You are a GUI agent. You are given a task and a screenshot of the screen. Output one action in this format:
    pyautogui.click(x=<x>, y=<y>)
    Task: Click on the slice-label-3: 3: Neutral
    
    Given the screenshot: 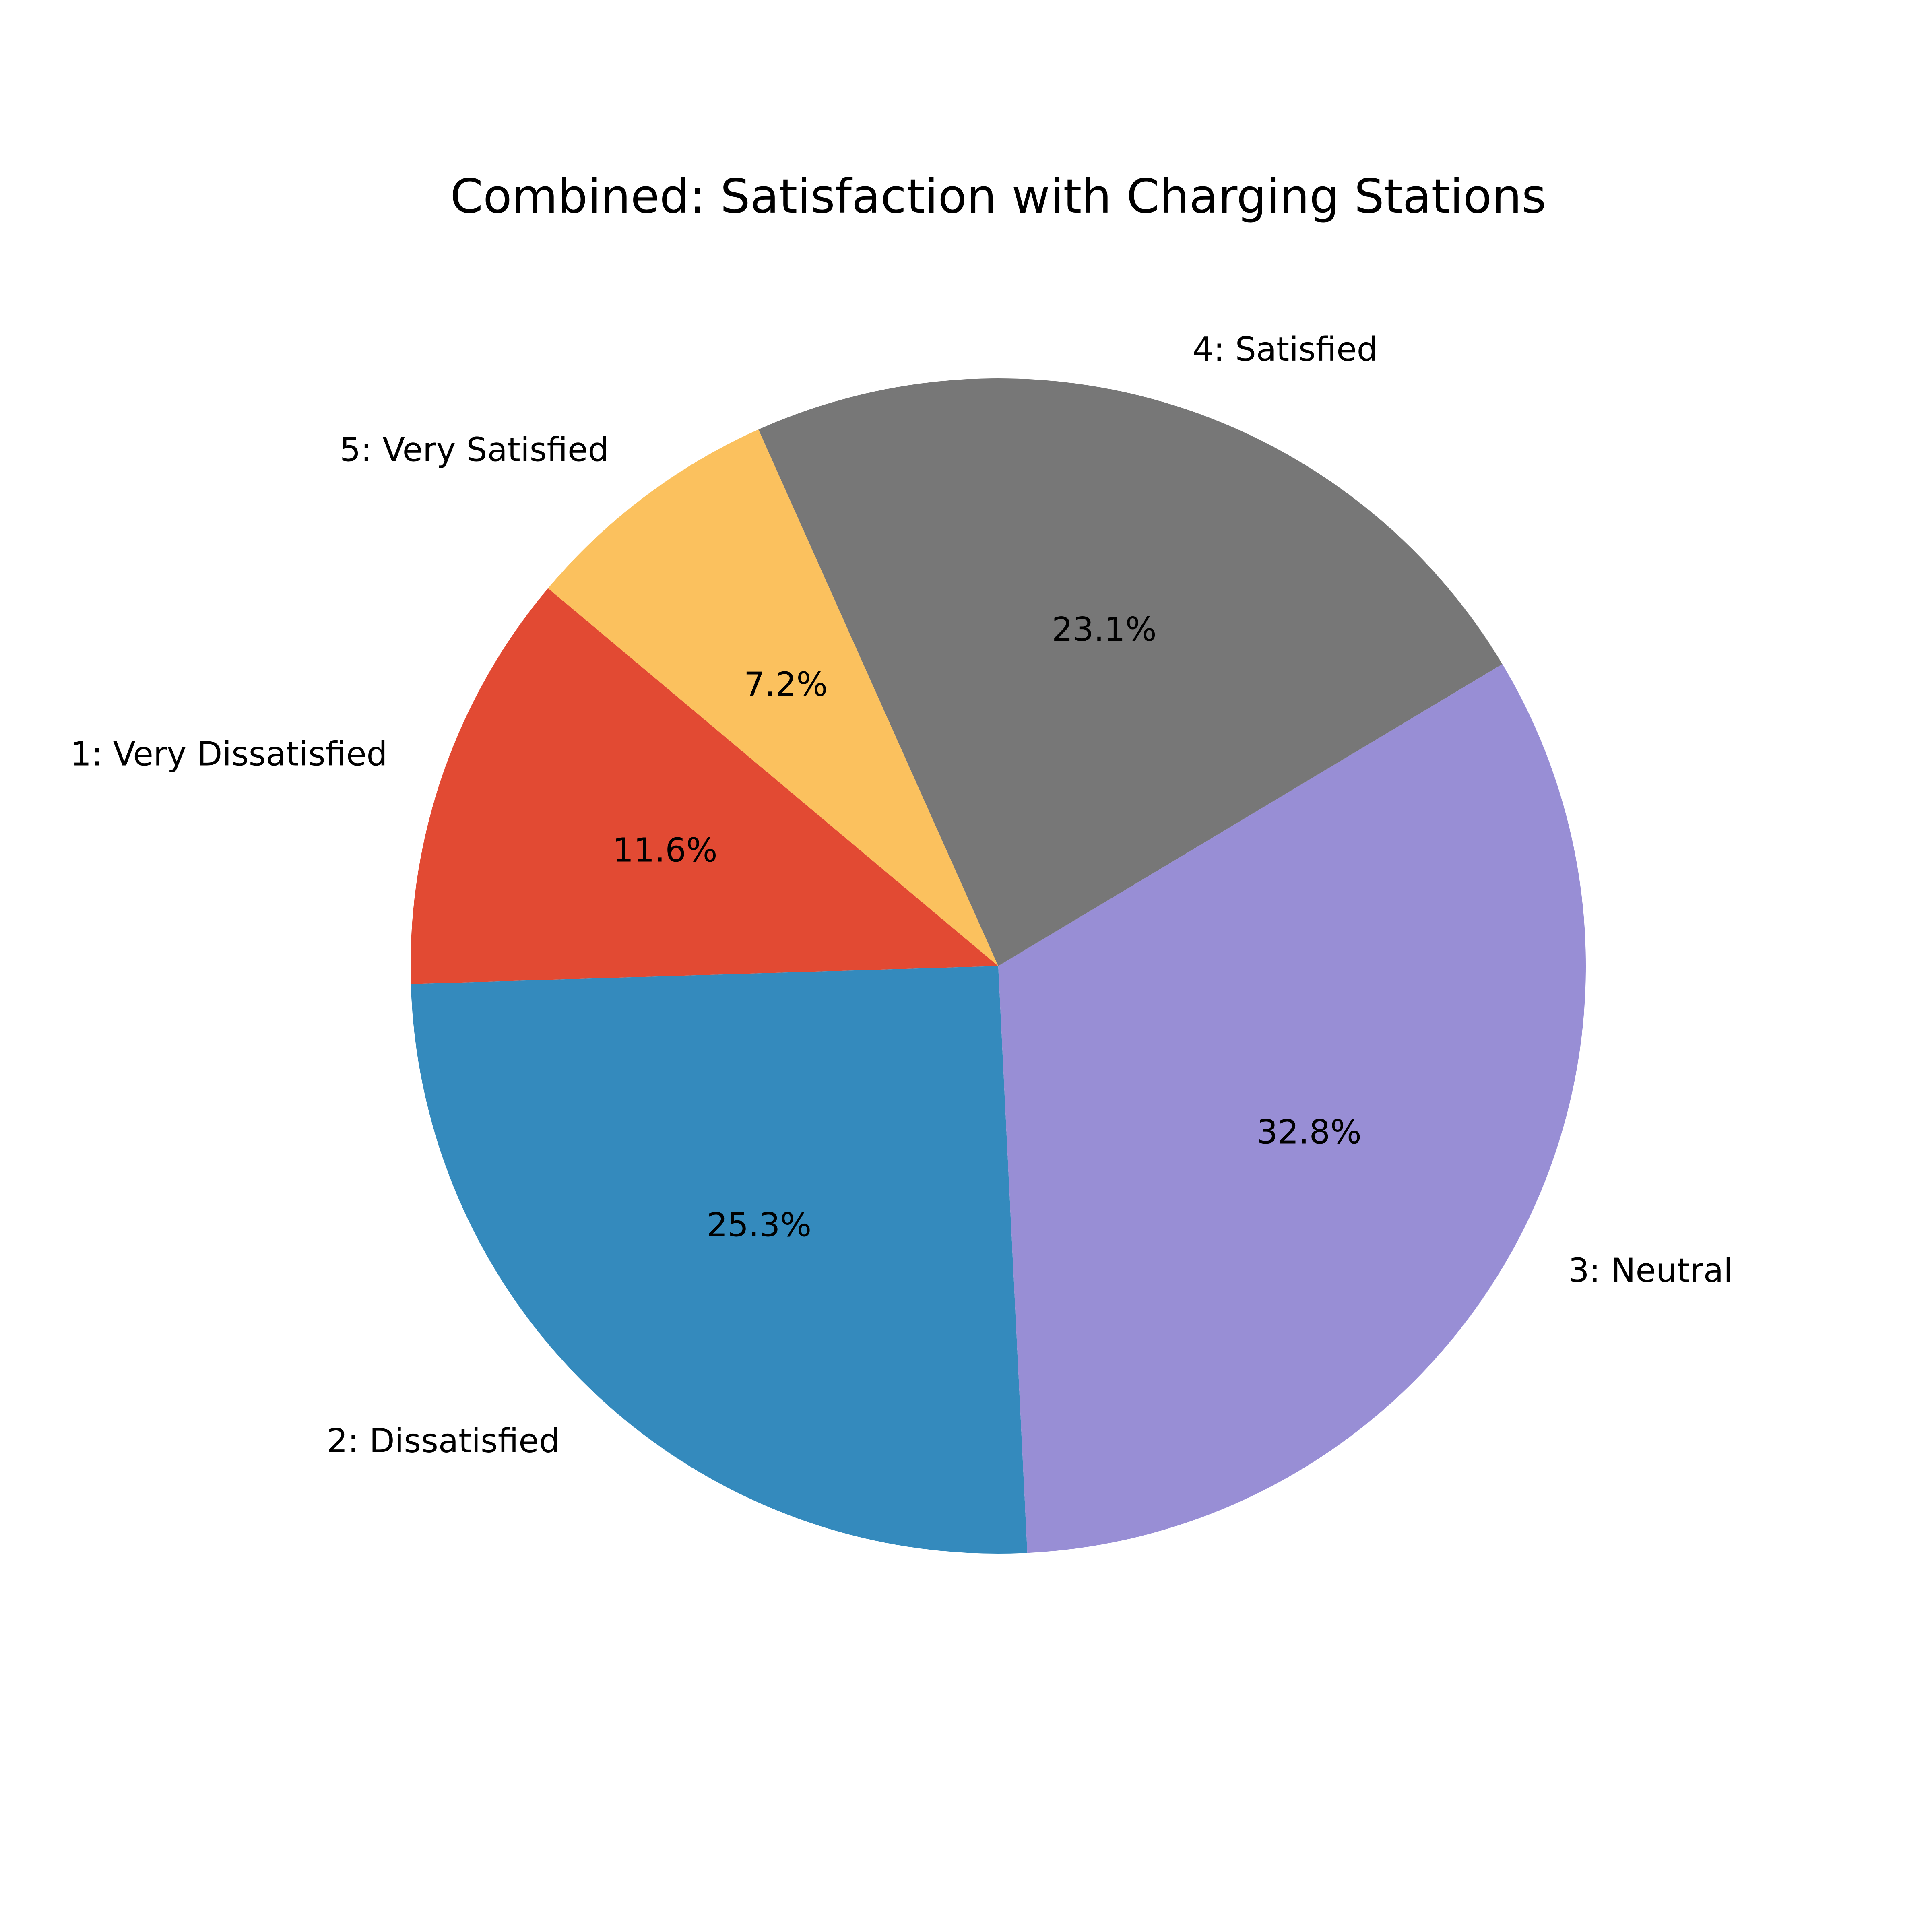 What is the action you would take?
    pyautogui.click(x=1650, y=1270)
    